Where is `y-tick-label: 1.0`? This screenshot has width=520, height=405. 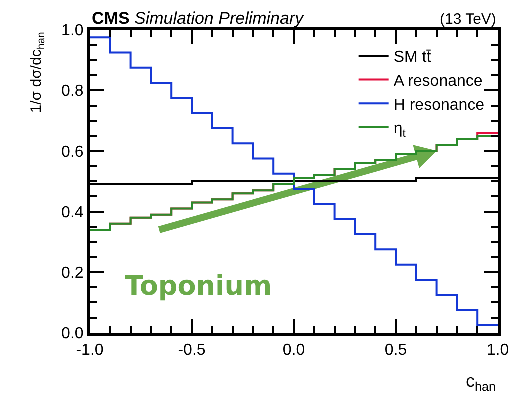 y-tick-label: 1.0 is located at coordinates (73, 31).